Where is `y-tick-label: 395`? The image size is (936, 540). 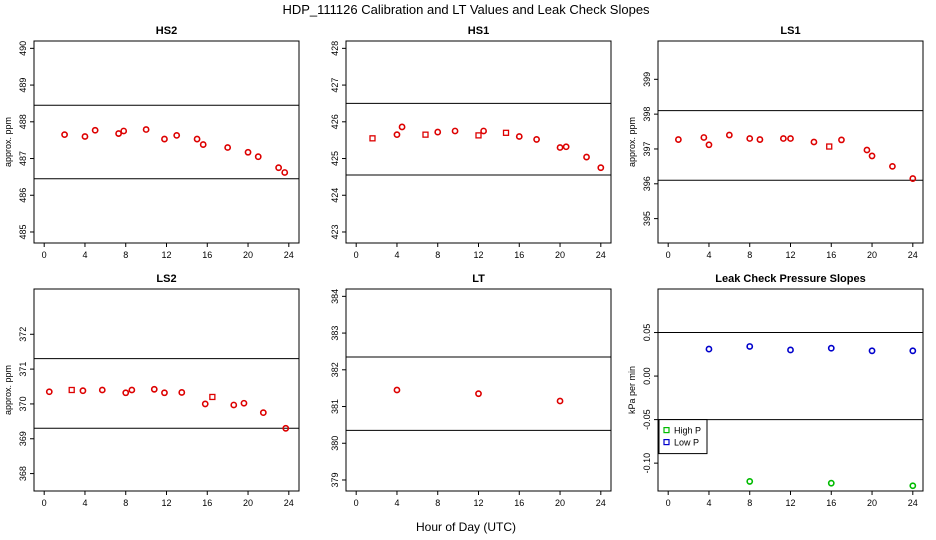
y-tick-label: 395 is located at coordinates (647, 218).